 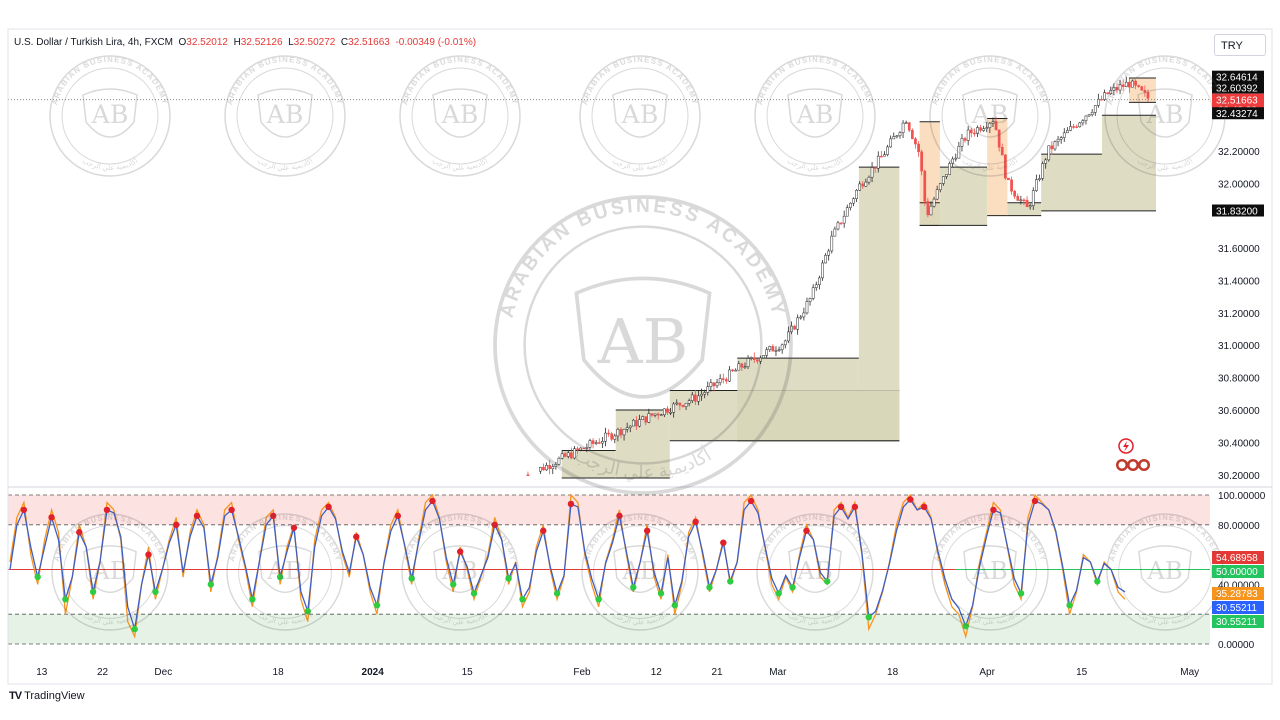 What do you see at coordinates (609, 510) in the screenshot?
I see `overbought-band` at bounding box center [609, 510].